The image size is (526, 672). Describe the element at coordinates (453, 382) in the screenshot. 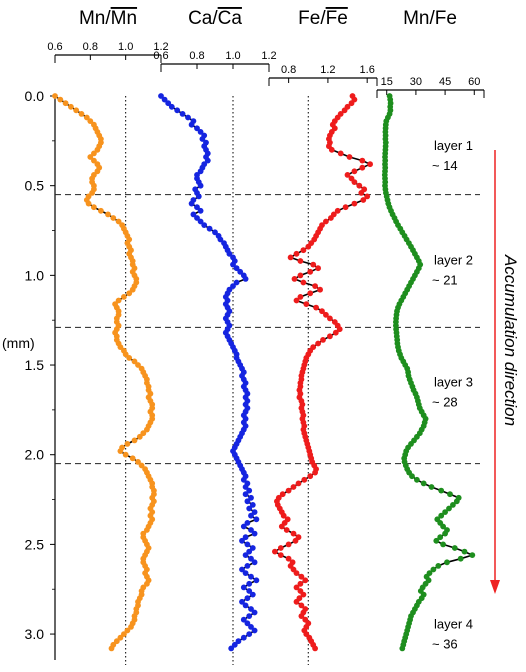

I see `layer-label: layer 3` at that location.